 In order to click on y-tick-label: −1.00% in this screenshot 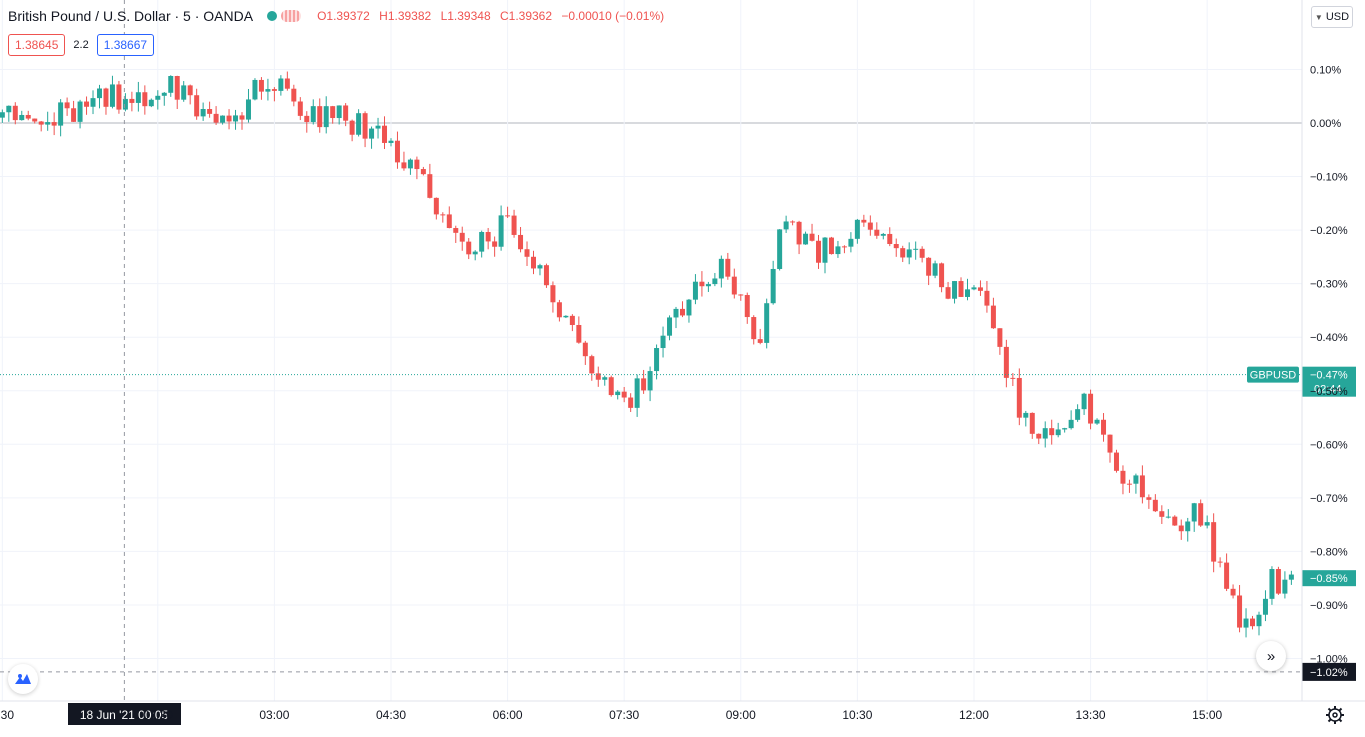, I will do `click(1329, 660)`.